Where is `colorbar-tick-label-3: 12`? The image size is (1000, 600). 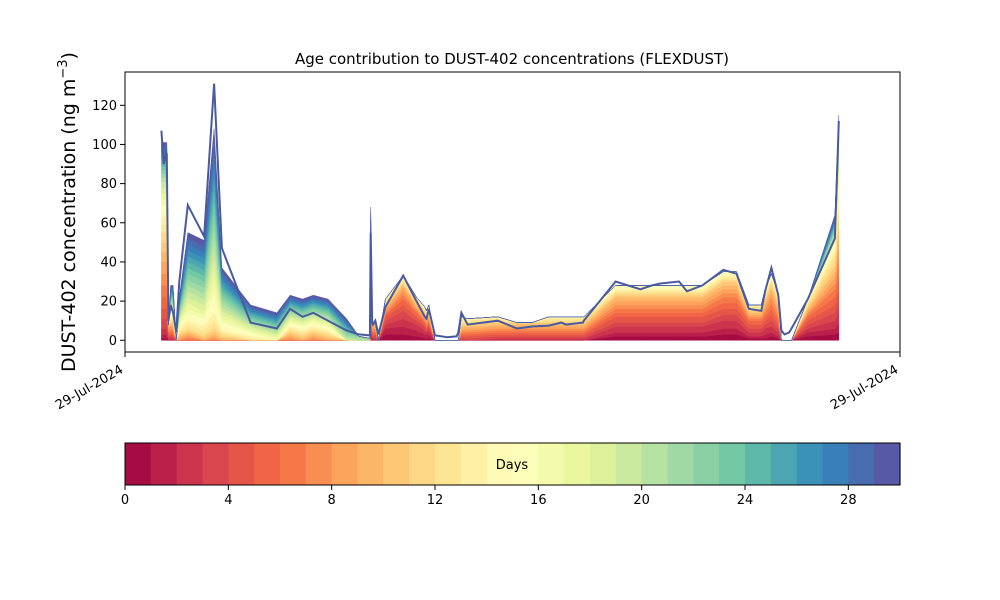
colorbar-tick-label-3: 12 is located at coordinates (435, 500).